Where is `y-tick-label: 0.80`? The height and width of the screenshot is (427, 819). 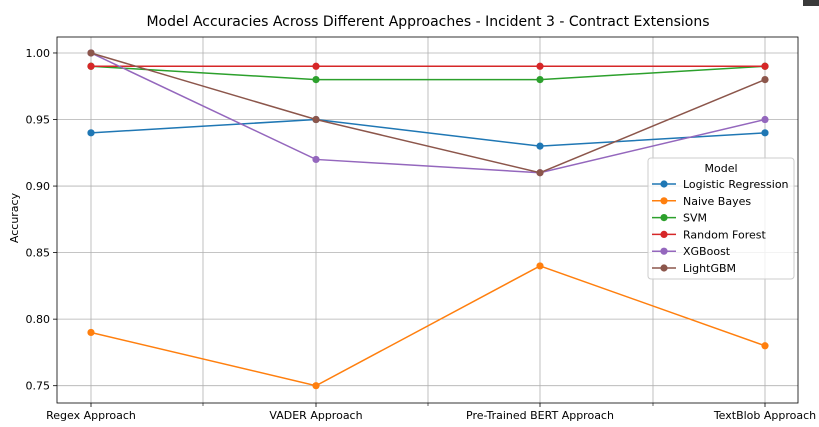
y-tick-label: 0.80 is located at coordinates (38, 319).